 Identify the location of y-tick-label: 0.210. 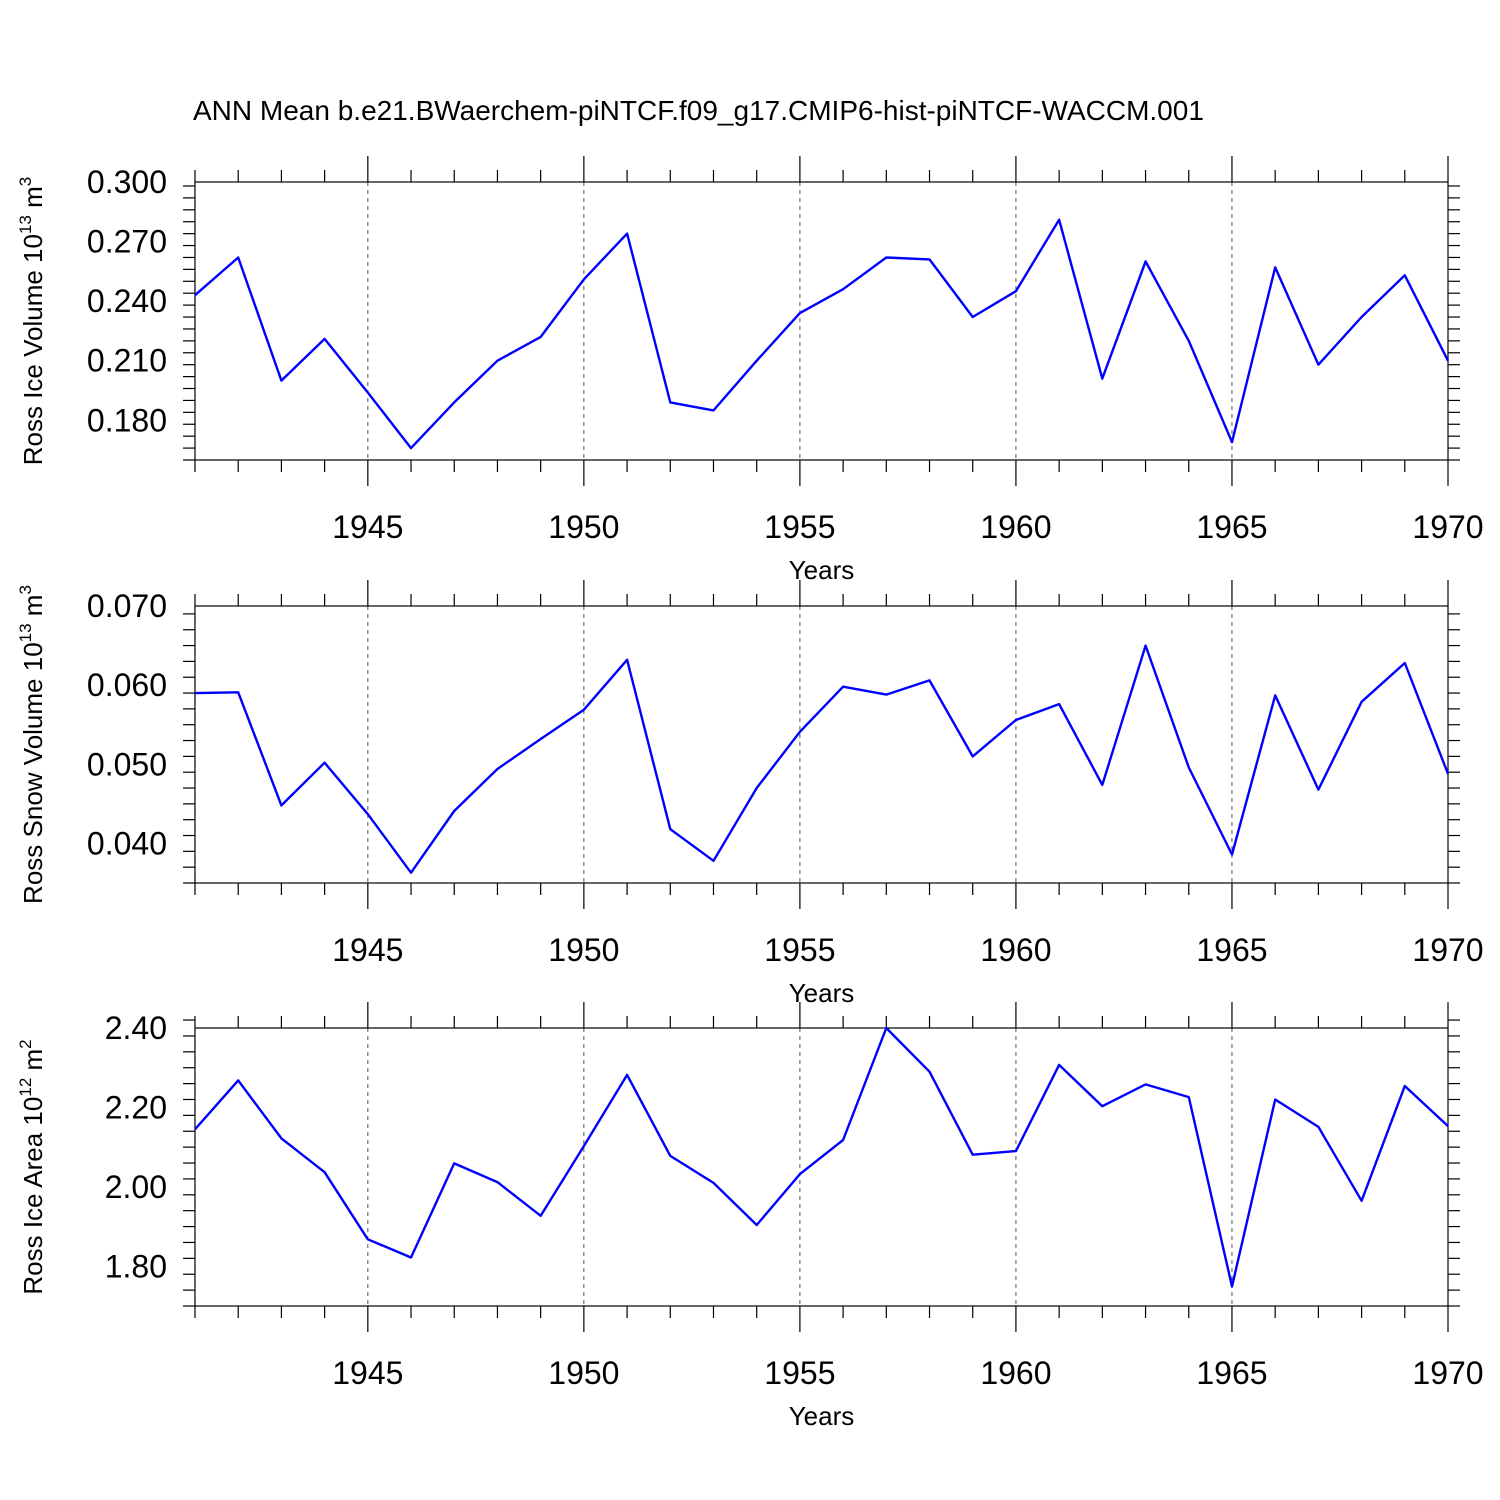
(127, 361).